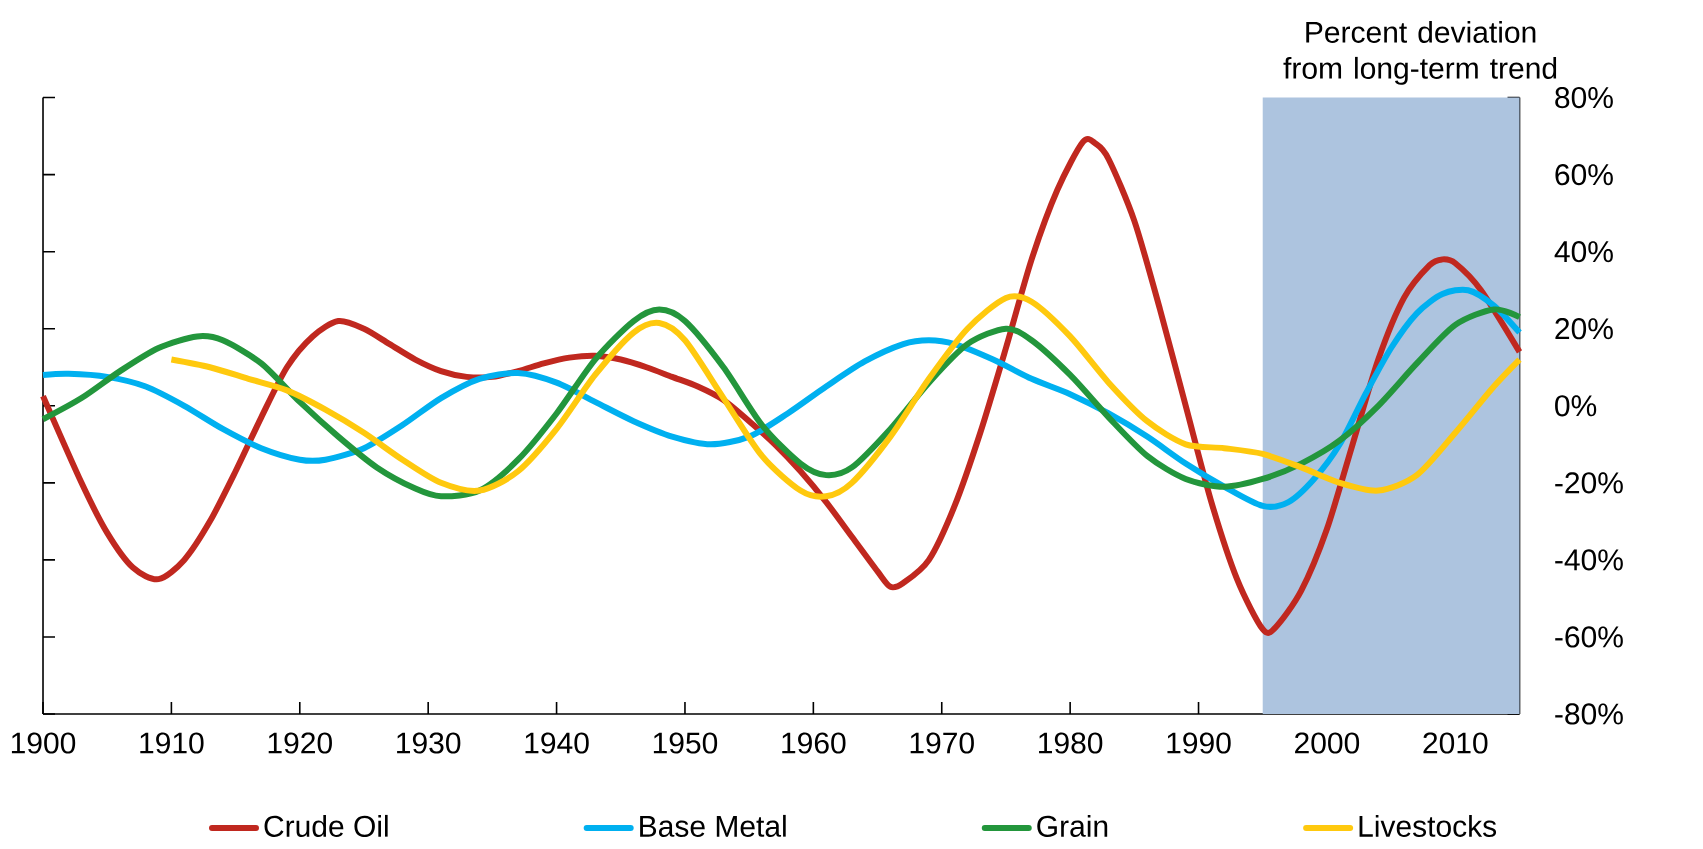 The height and width of the screenshot is (849, 1703). What do you see at coordinates (1576, 406) in the screenshot?
I see `y-tick-label: 0%` at bounding box center [1576, 406].